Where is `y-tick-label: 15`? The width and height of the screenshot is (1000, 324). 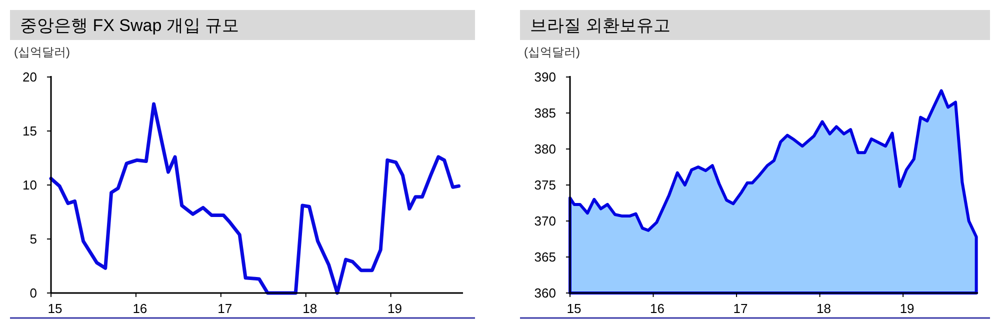 y-tick-label: 15 is located at coordinates (29, 131).